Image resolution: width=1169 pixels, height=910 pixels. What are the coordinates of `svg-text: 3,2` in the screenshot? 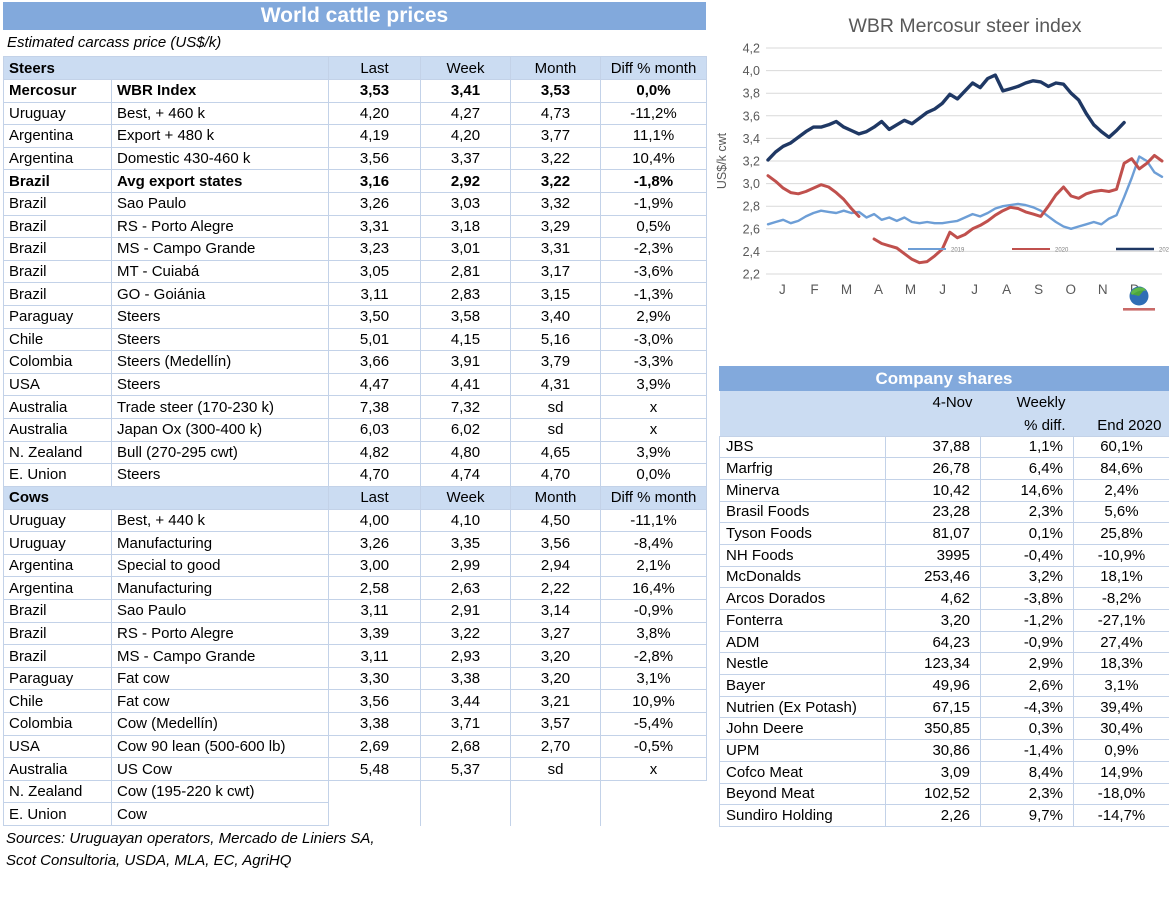 It's located at (751, 162).